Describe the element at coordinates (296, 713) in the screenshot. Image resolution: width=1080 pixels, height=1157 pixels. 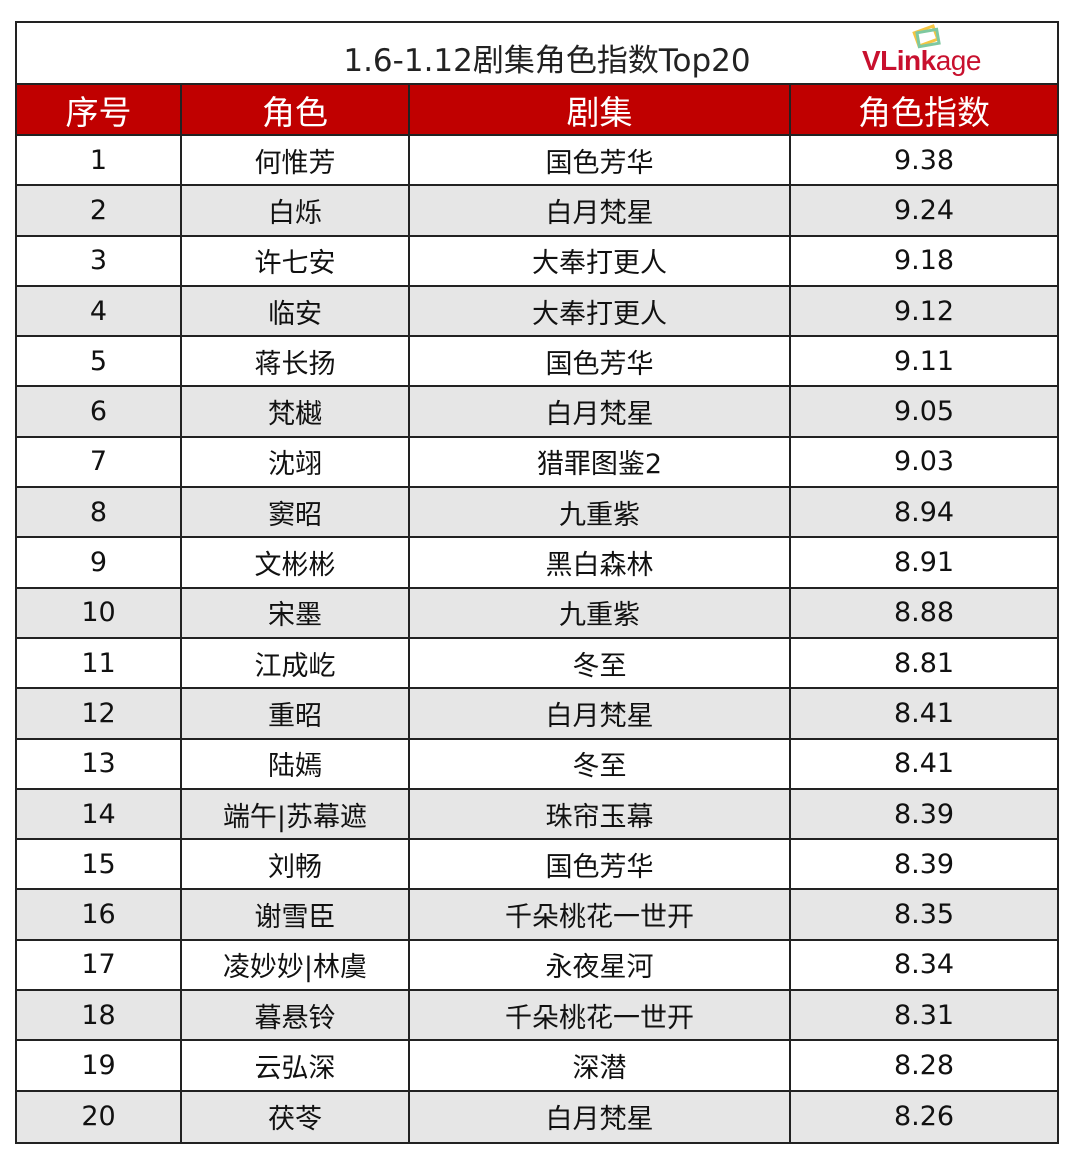
I see `role-cell: 重昭` at that location.